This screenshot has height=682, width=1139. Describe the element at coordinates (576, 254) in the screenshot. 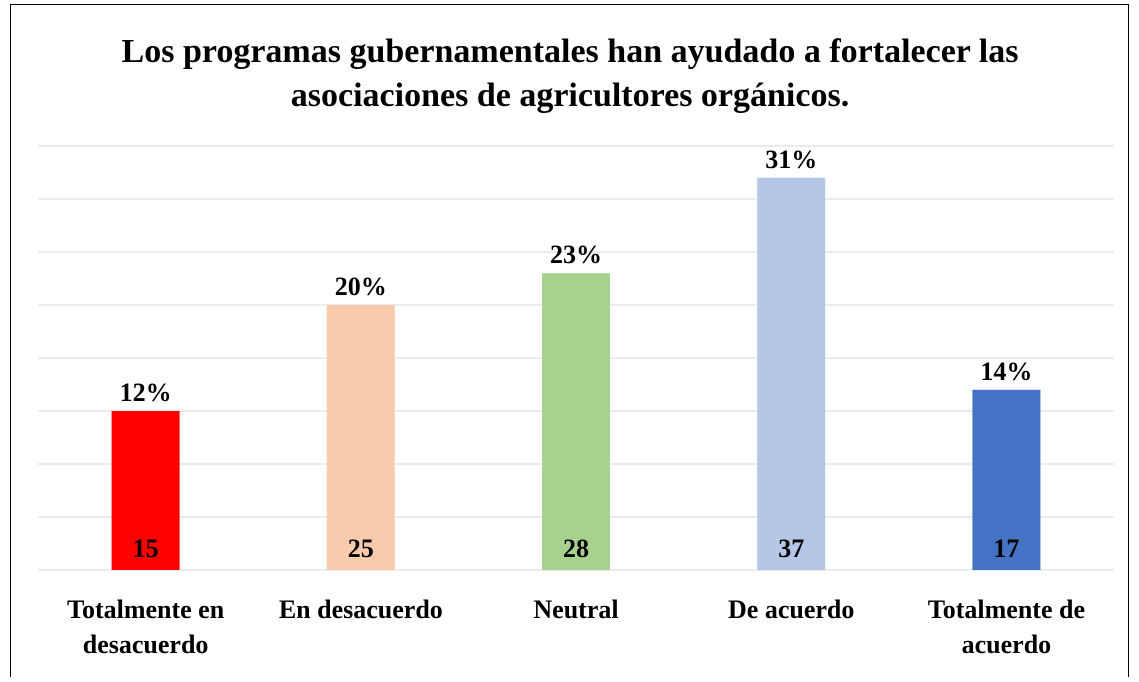

I see `share-label: 23%` at that location.